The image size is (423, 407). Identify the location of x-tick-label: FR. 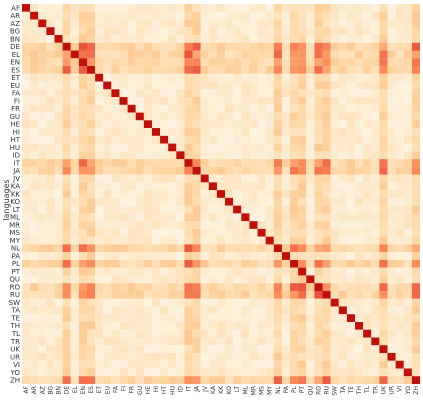
(132, 390).